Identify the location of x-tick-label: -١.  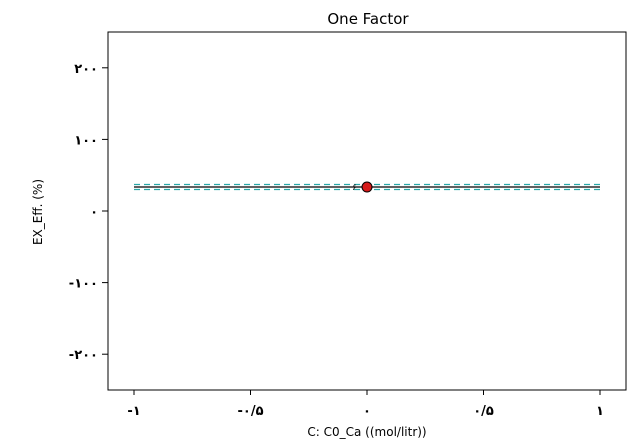
(133, 411).